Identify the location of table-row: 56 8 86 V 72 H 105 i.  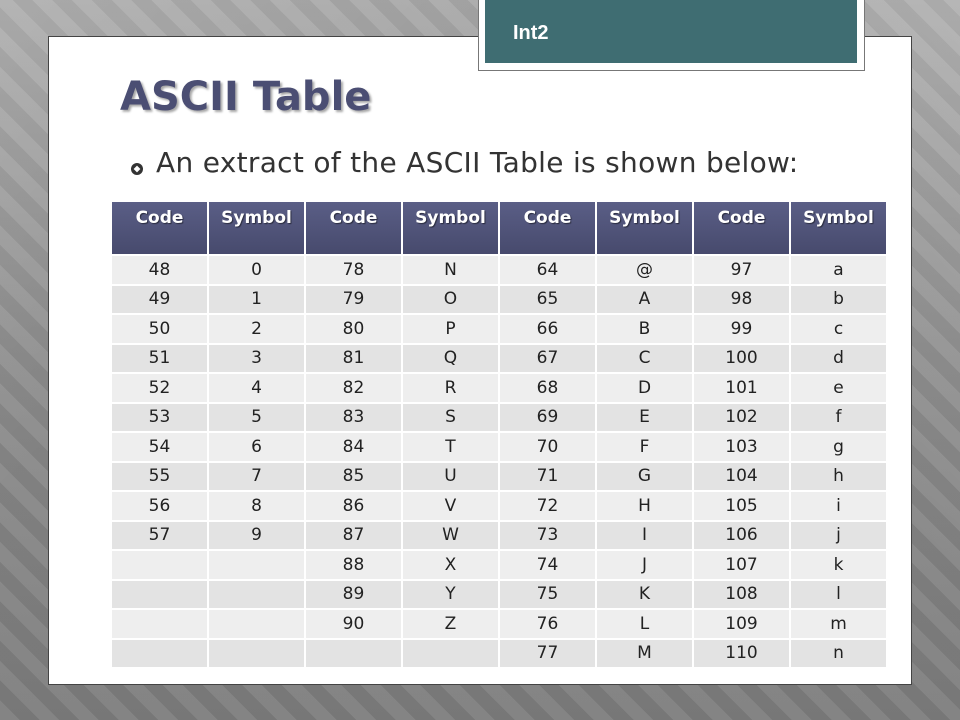
(499, 506).